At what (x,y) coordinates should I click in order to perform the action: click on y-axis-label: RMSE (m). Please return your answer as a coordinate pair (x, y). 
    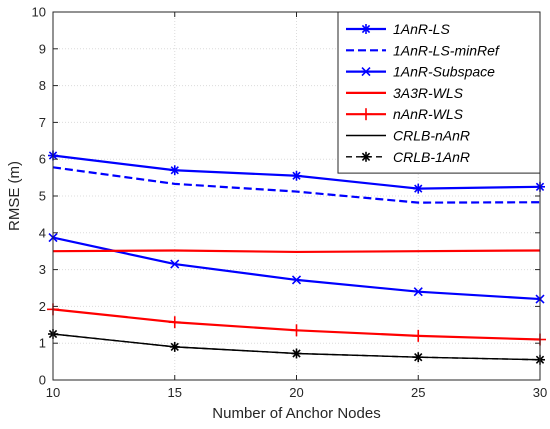
    Looking at the image, I should click on (14, 196).